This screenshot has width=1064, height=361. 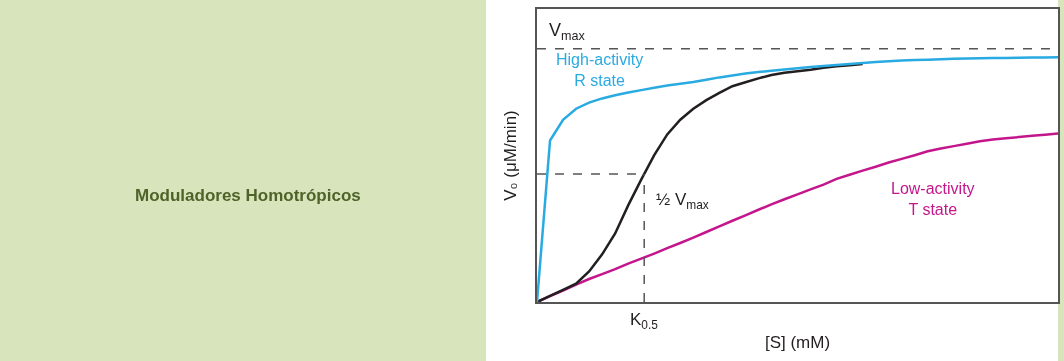 What do you see at coordinates (567, 31) in the screenshot?
I see `ref-line-label: V$_{max}$` at bounding box center [567, 31].